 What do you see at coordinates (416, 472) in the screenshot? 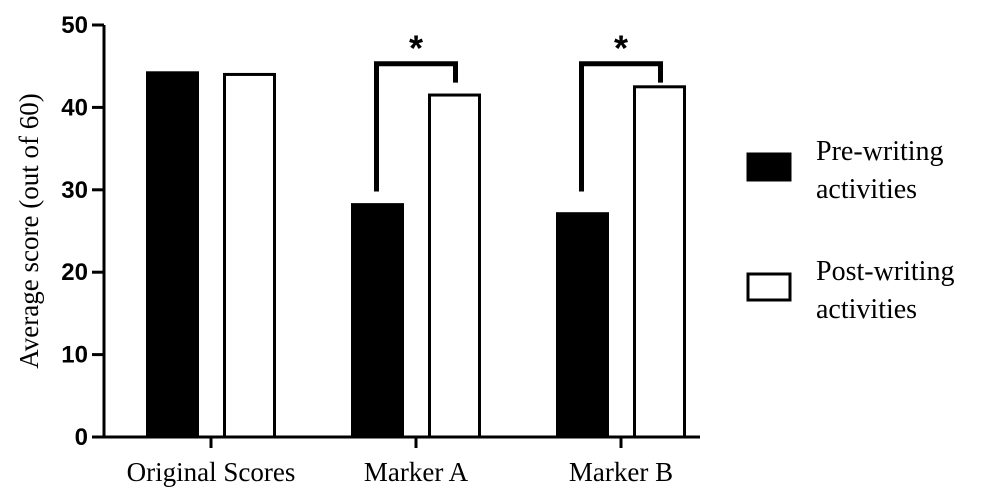
I see `x-category-label: Marker A` at bounding box center [416, 472].